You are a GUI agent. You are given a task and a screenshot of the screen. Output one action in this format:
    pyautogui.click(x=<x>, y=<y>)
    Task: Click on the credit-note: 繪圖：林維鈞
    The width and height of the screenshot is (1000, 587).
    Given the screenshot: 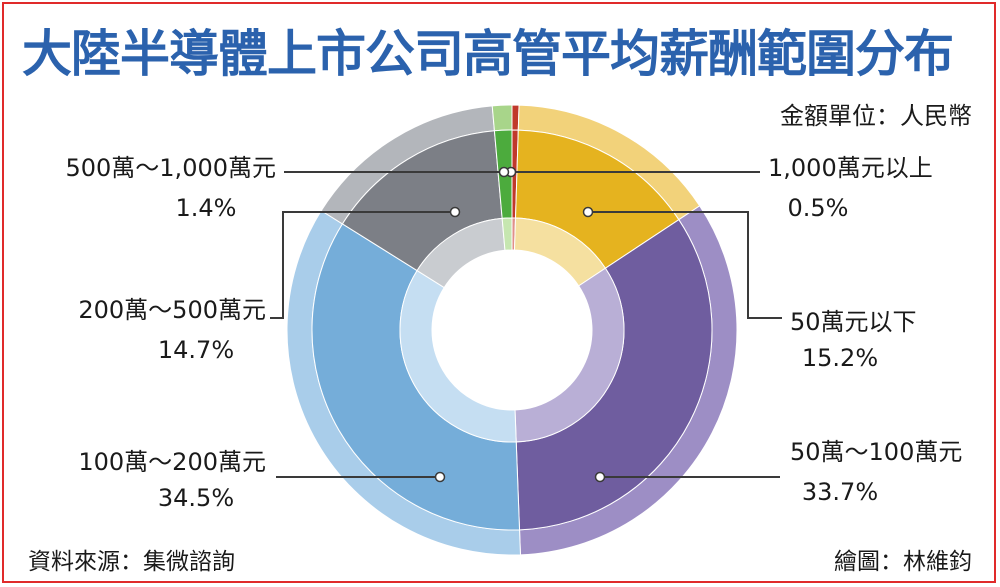 What is the action you would take?
    pyautogui.click(x=903, y=562)
    